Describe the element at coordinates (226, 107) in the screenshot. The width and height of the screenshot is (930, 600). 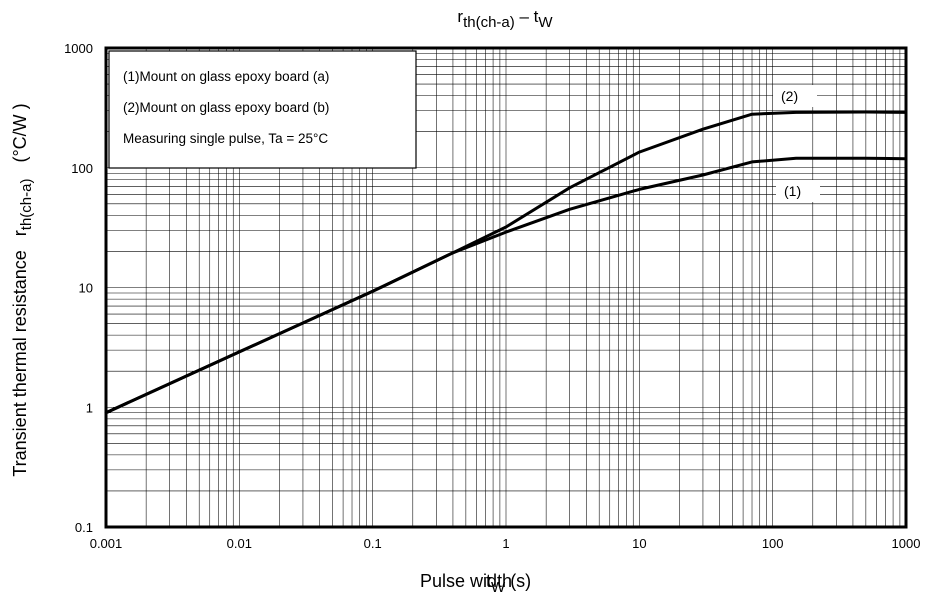
I see `legend-line-2: (2)Mount on glass epoxy board (b)` at that location.